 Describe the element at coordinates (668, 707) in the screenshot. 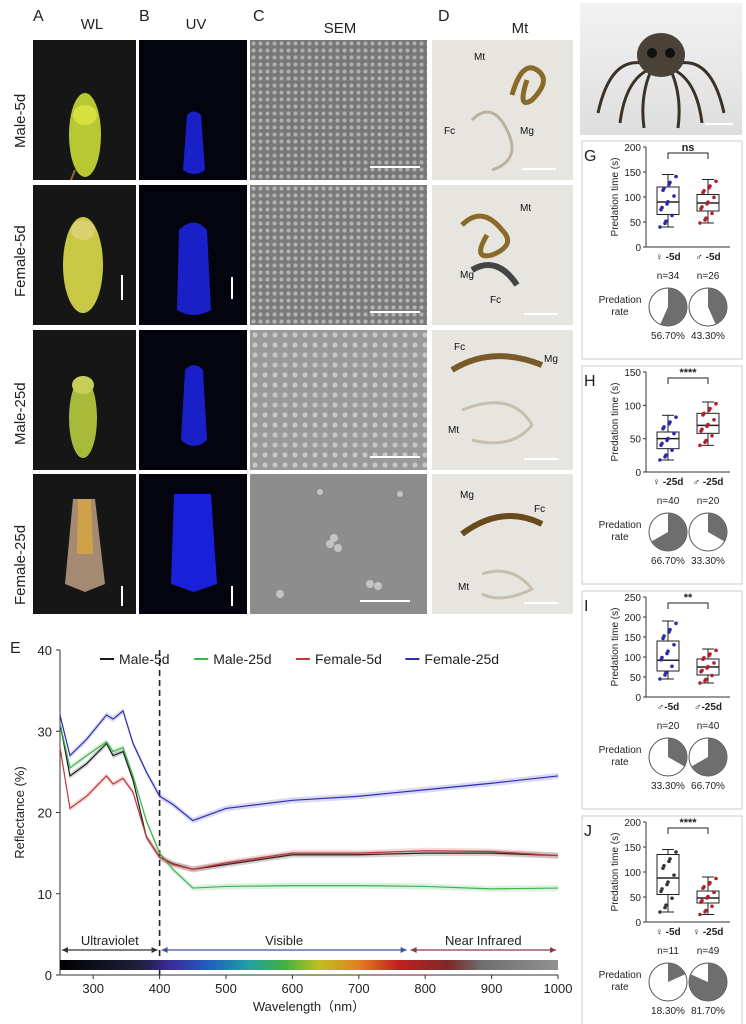

I see `group-label: ♂-5d` at that location.